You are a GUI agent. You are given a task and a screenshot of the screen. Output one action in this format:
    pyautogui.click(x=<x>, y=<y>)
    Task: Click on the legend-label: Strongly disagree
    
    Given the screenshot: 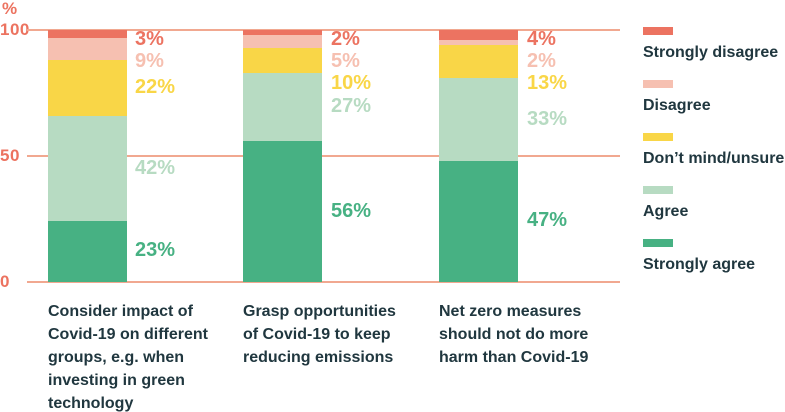 What is the action you would take?
    pyautogui.click(x=711, y=52)
    